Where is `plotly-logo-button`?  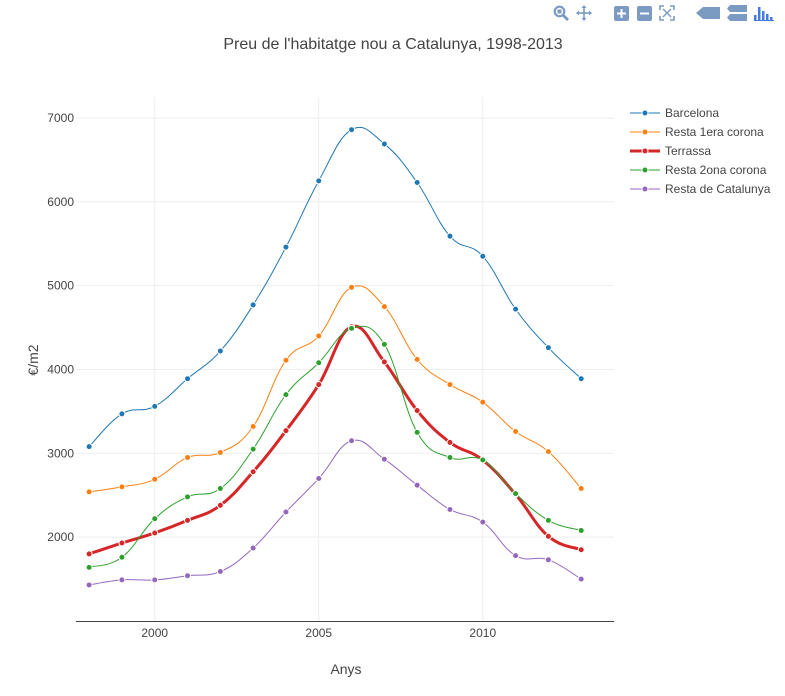
plotly-logo-button is located at coordinates (764, 13).